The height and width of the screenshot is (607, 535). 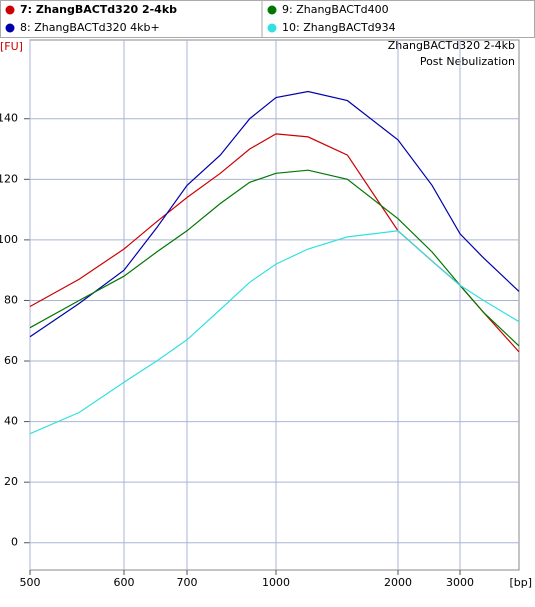 I want to click on x-tick-label: 600, so click(x=124, y=582).